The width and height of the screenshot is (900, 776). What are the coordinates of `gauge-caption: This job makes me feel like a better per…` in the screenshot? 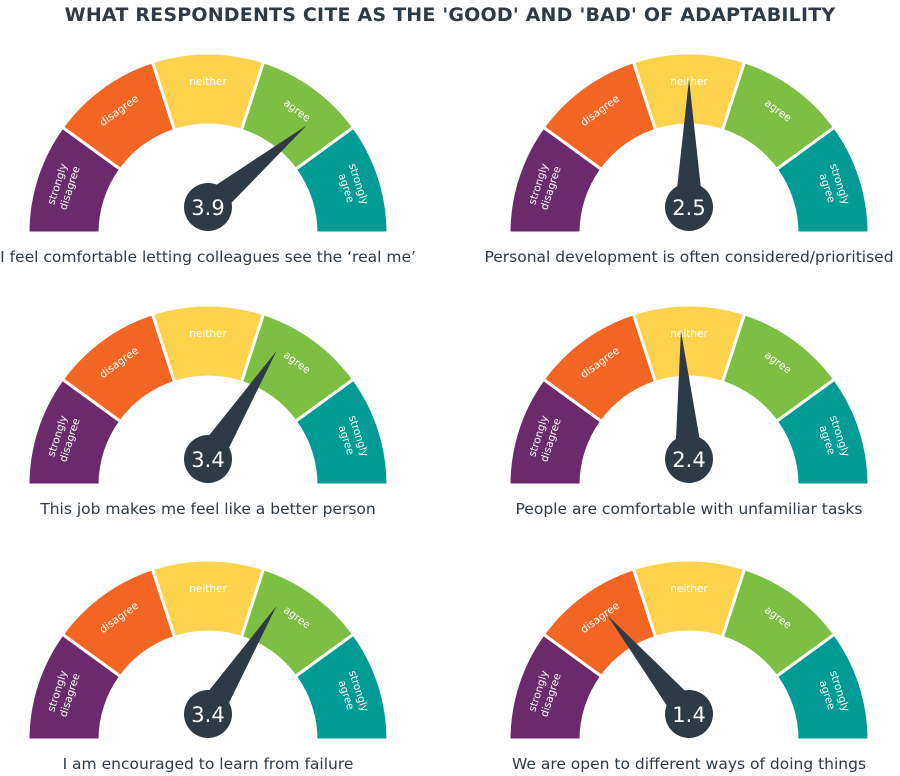 It's located at (207, 509).